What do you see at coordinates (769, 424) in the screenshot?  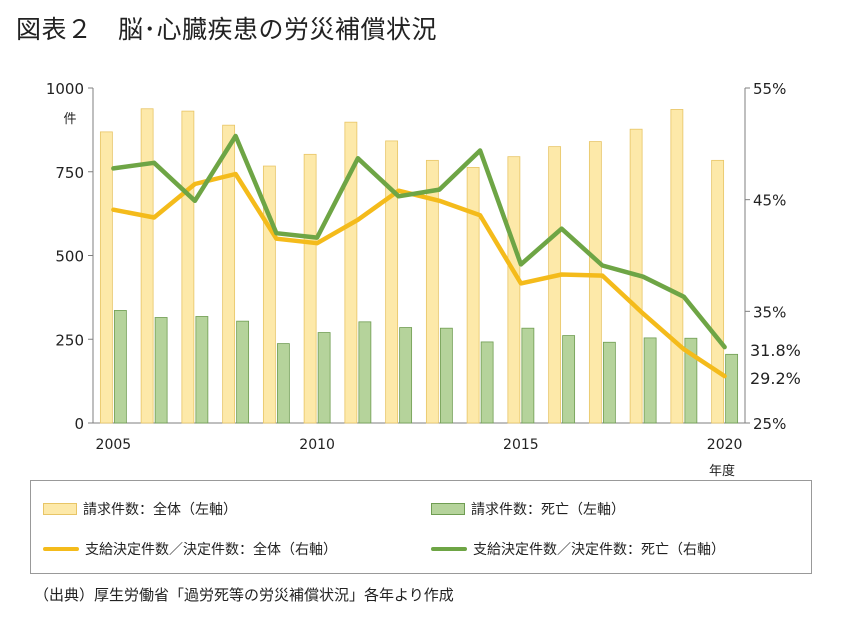 I see `right-tick-label: 25%` at bounding box center [769, 424].